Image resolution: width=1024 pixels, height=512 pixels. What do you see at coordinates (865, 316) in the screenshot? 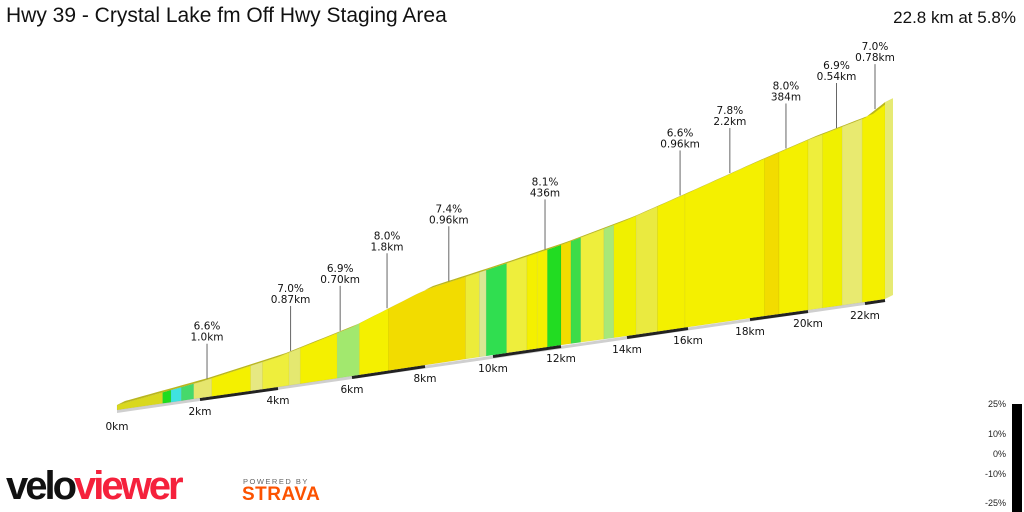
I see `x-tick-label: 22km` at bounding box center [865, 316].